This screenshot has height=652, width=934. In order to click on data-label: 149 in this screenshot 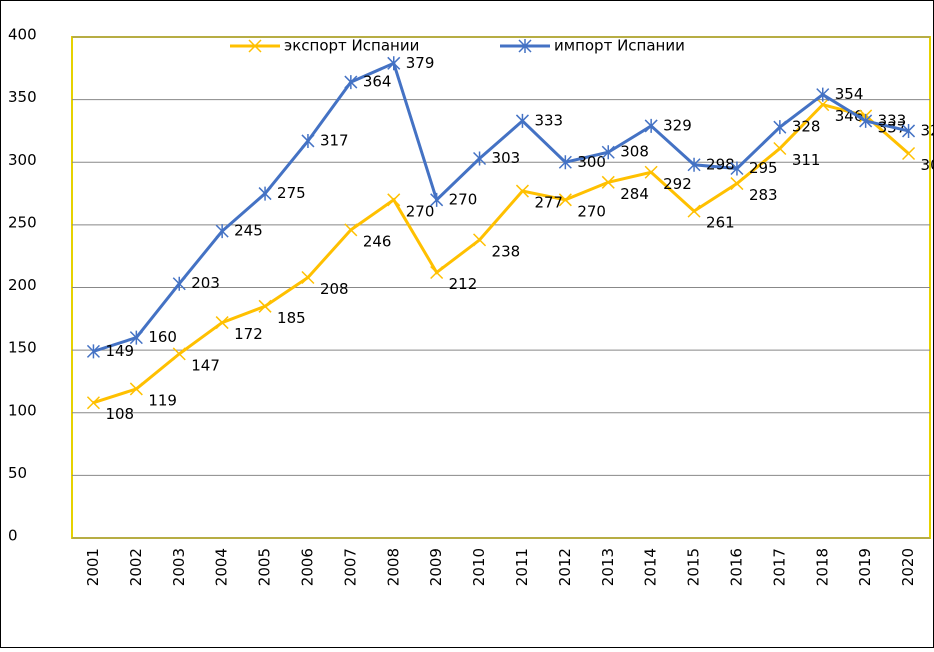, I will do `click(119, 351)`.